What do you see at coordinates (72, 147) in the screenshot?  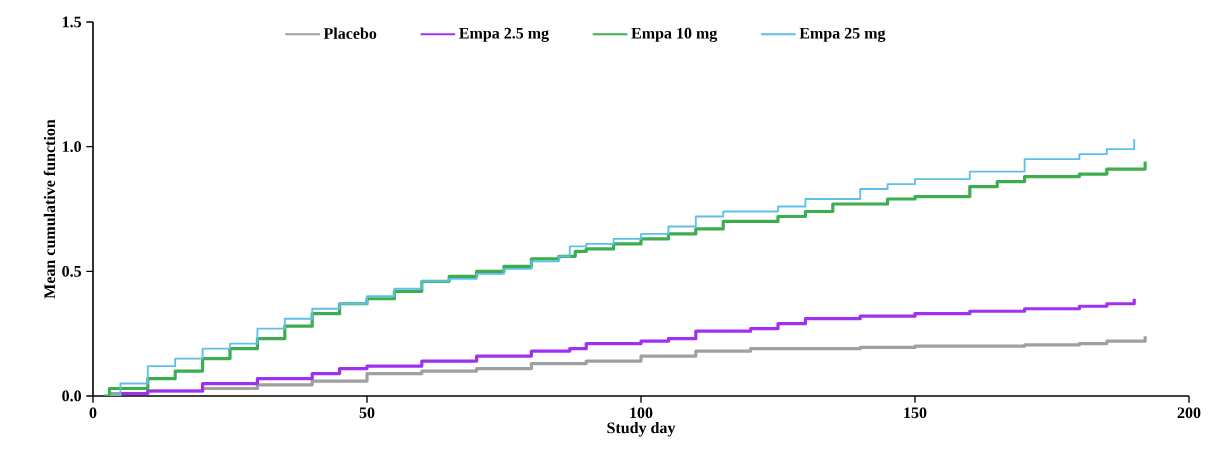 I see `y-tick-label: 1.0` at bounding box center [72, 147].